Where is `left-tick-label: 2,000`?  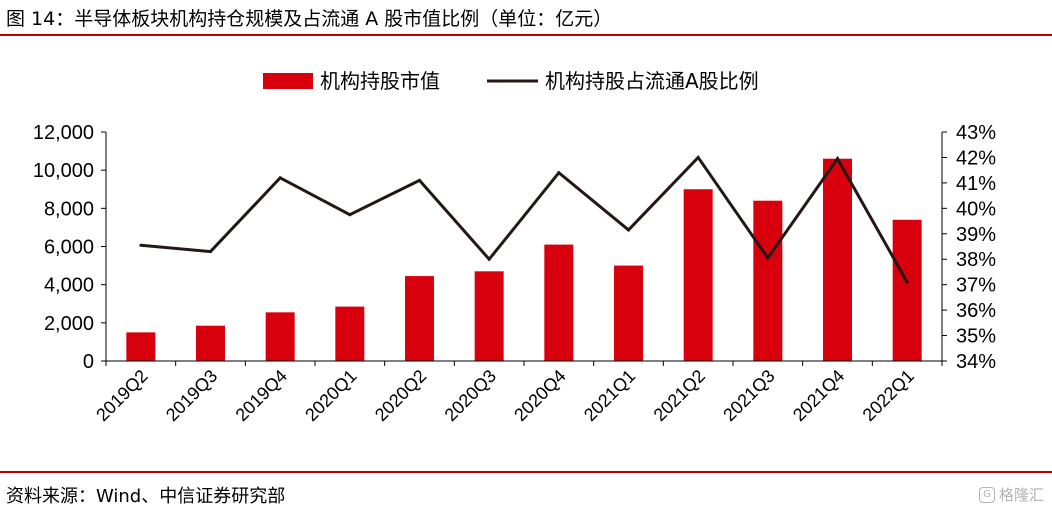 left-tick-label: 2,000 is located at coordinates (69, 324).